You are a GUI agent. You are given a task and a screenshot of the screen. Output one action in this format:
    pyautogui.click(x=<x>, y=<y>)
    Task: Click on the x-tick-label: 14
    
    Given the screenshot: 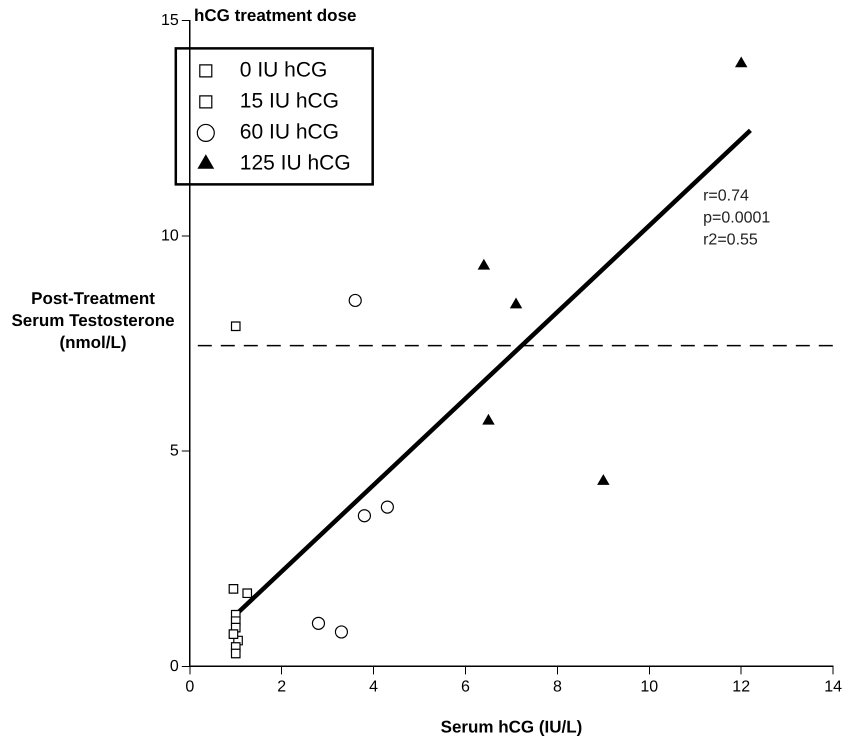 What is the action you would take?
    pyautogui.click(x=833, y=687)
    